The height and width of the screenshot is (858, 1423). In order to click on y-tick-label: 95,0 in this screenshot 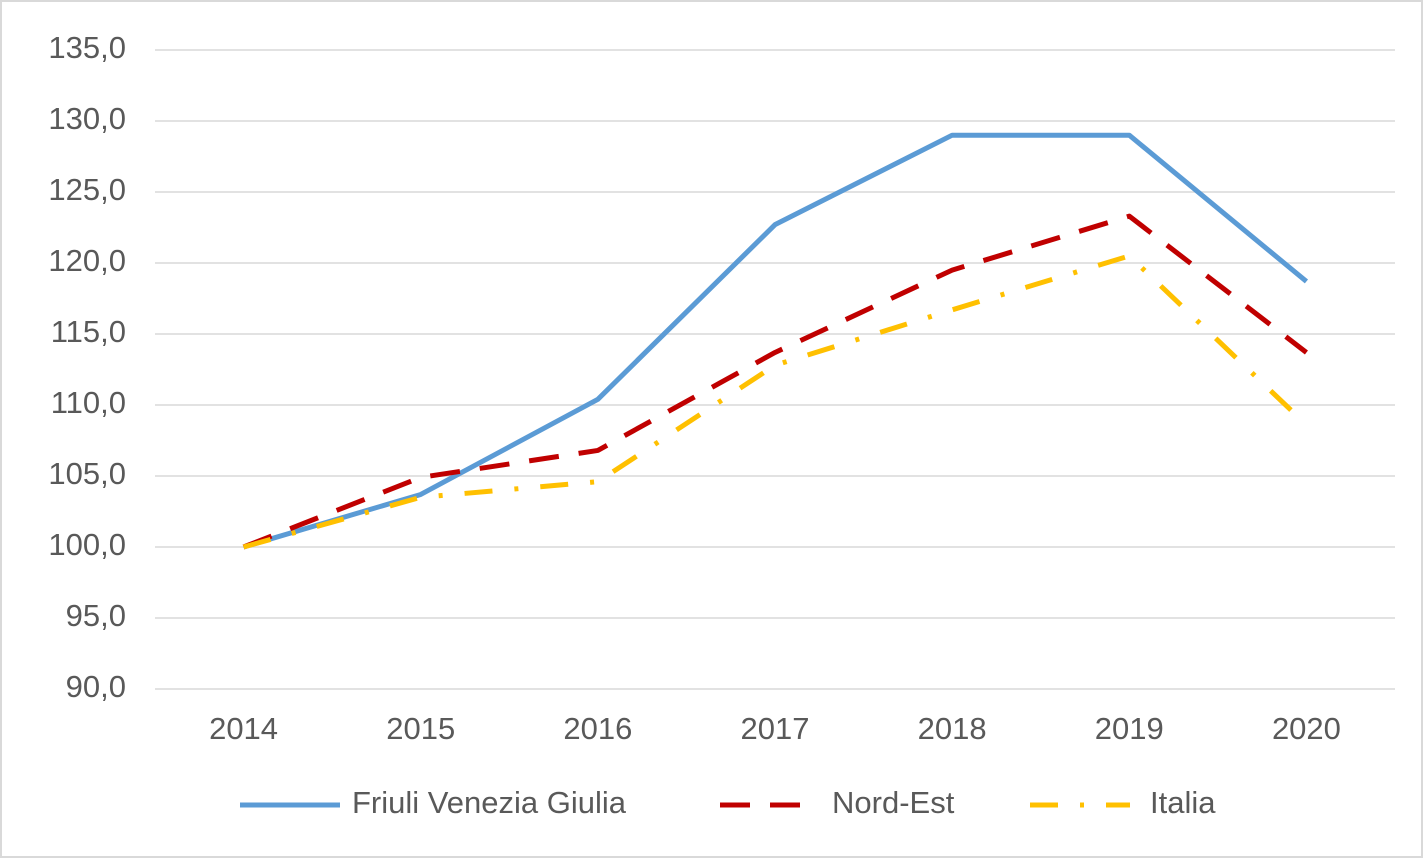, I will do `click(96, 615)`.